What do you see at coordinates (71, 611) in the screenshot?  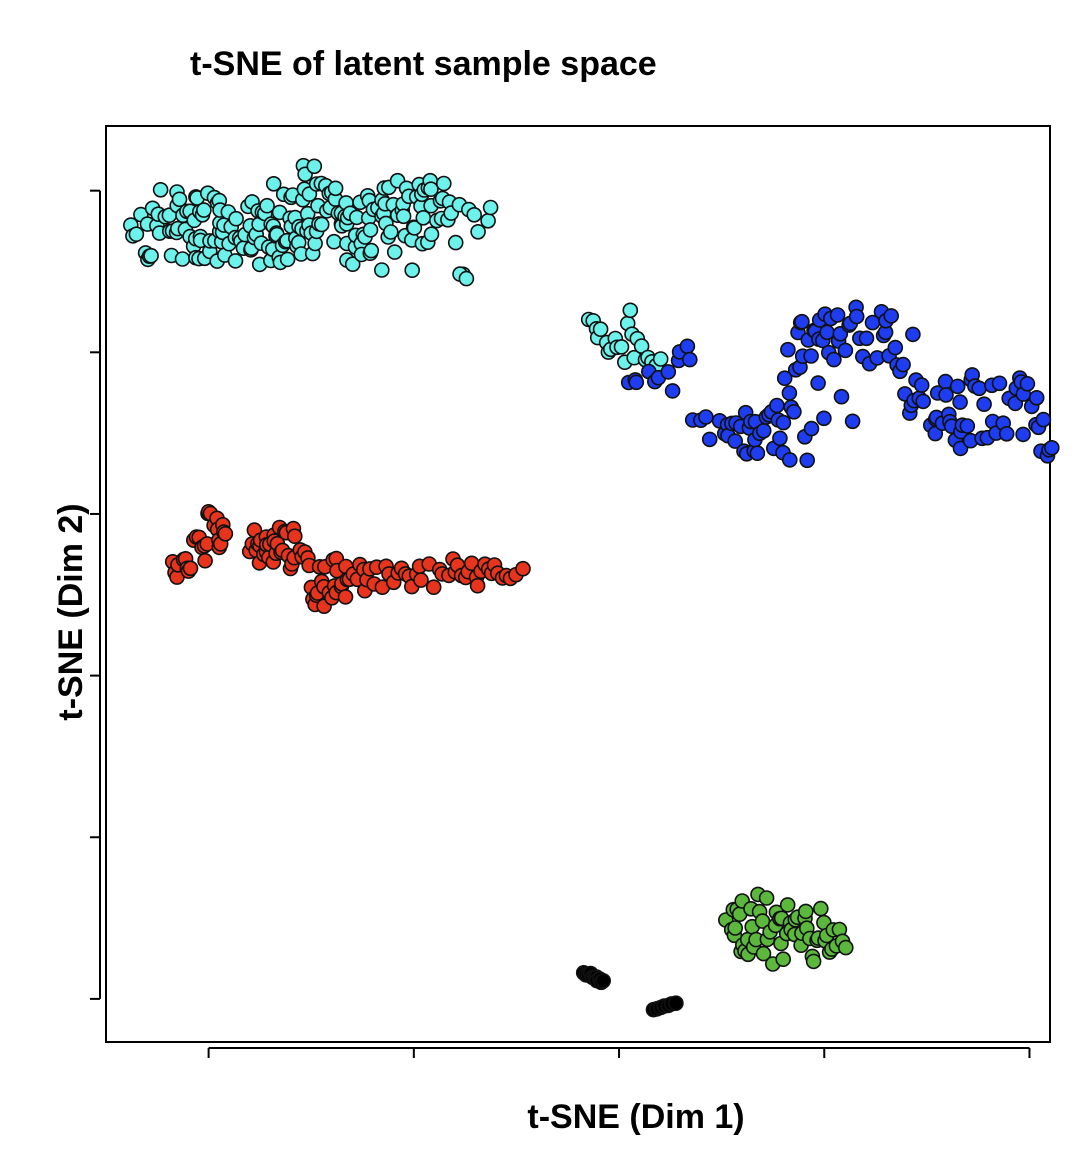 I see `y-axis-label: t-SNE (Dim 2)` at bounding box center [71, 611].